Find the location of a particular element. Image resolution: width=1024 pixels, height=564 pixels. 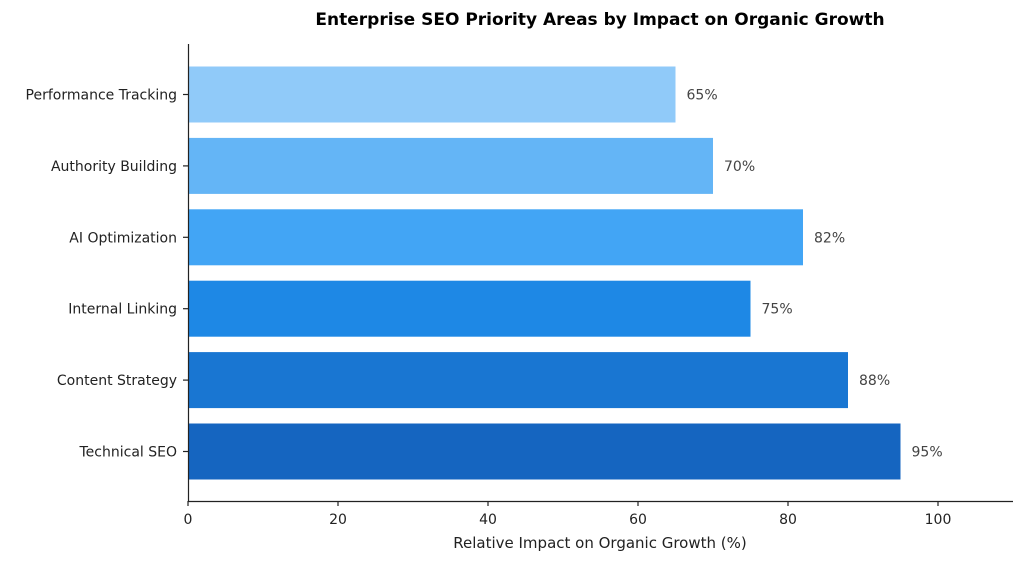

category-label-internal-linking: Internal Linking is located at coordinates (122, 310).